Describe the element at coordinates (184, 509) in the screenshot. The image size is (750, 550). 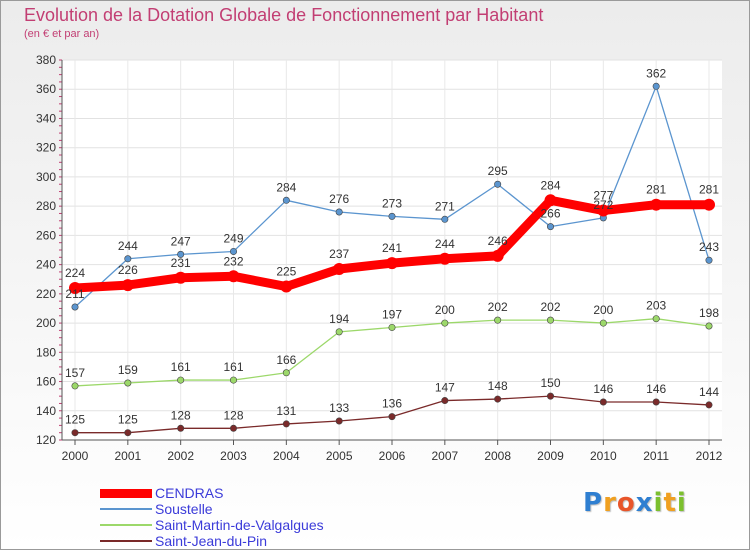
I see `legend-label: Soustelle` at that location.